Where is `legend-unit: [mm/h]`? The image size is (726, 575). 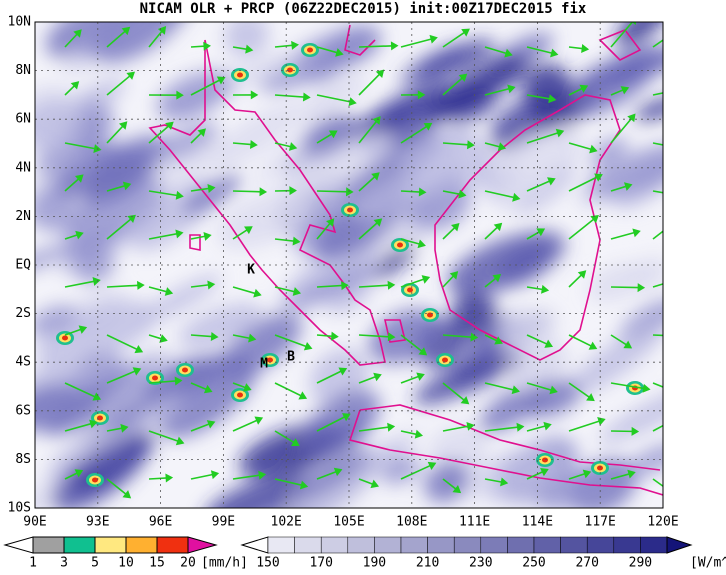
legend-unit: [mm/h] is located at coordinates (224, 563).